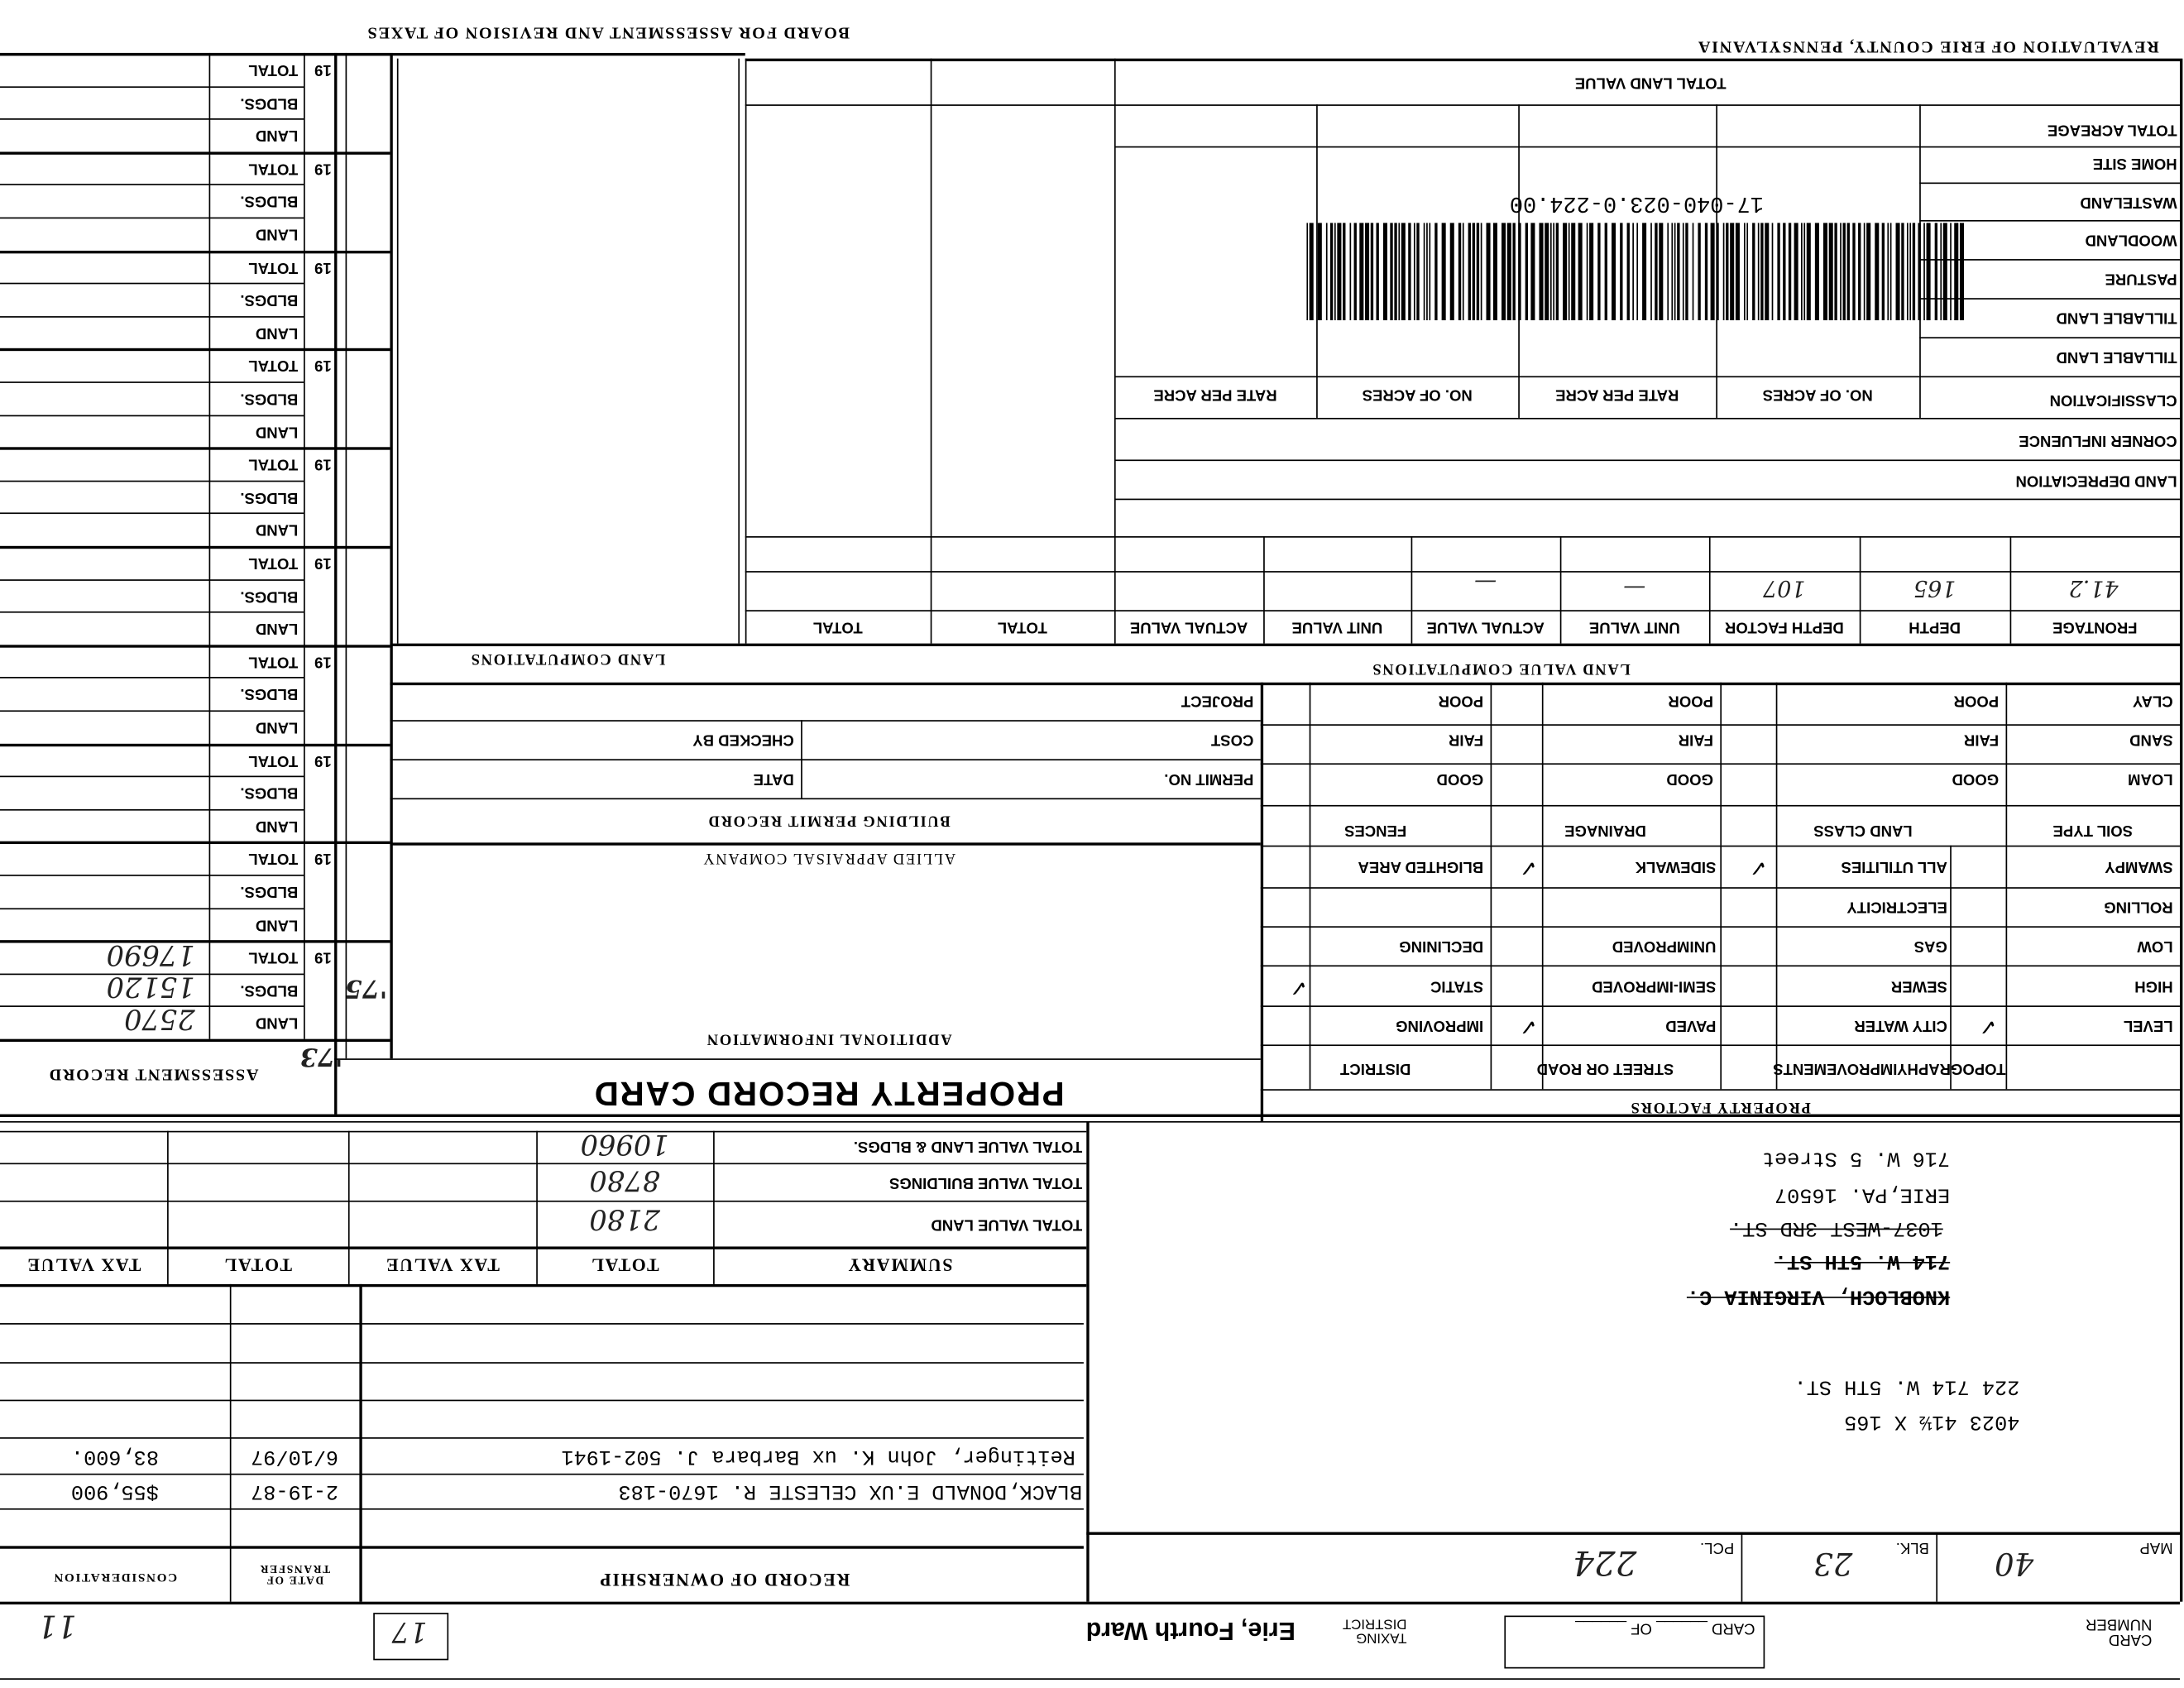 The height and width of the screenshot is (1688, 2184). Describe the element at coordinates (1930, 945) in the screenshot. I see `improvement-label: GAS` at that location.